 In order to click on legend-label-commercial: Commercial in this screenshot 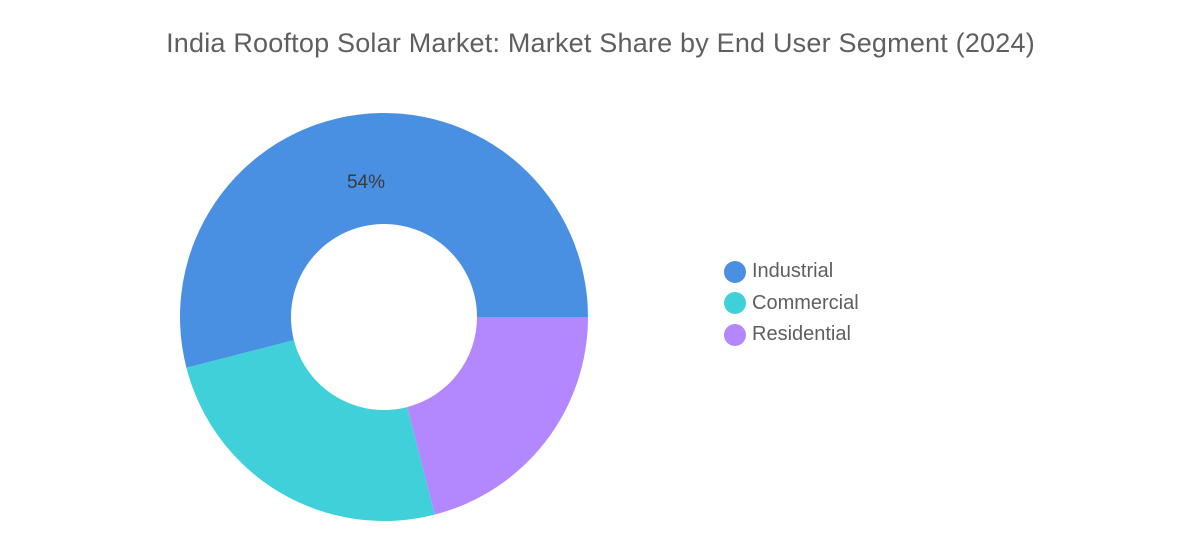, I will do `click(805, 302)`.